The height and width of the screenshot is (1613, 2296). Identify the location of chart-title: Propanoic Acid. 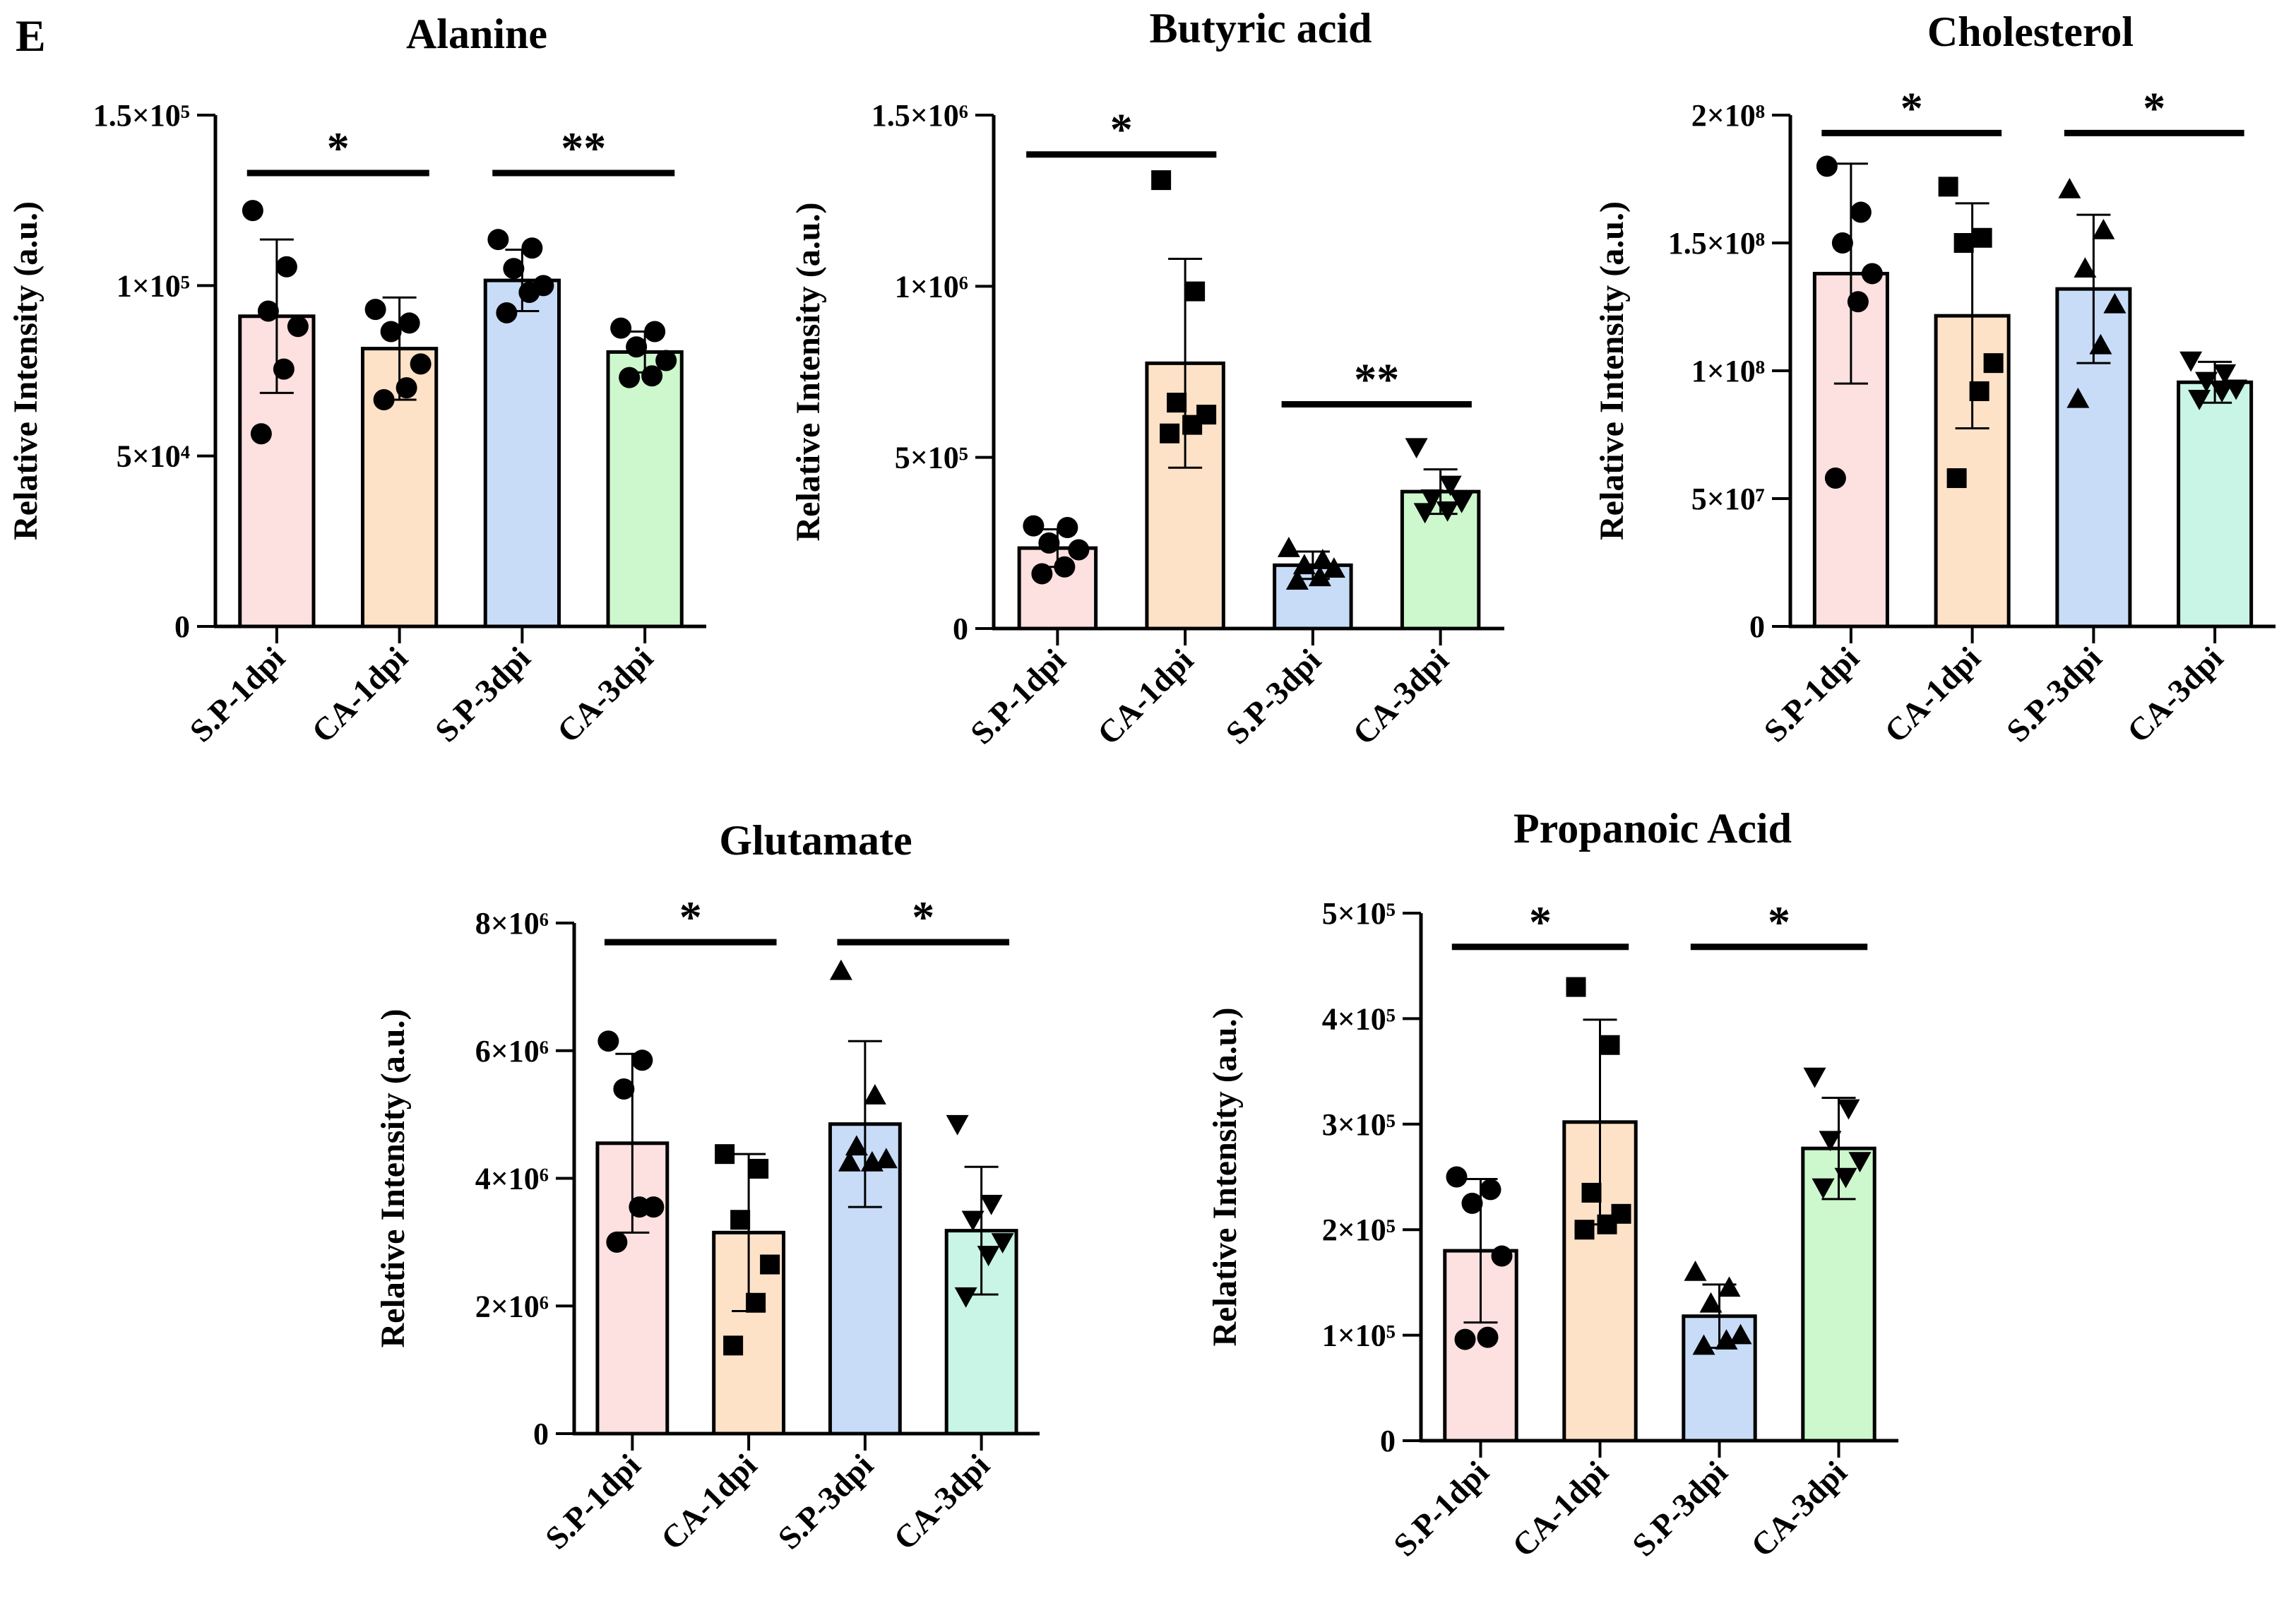
(1652, 828).